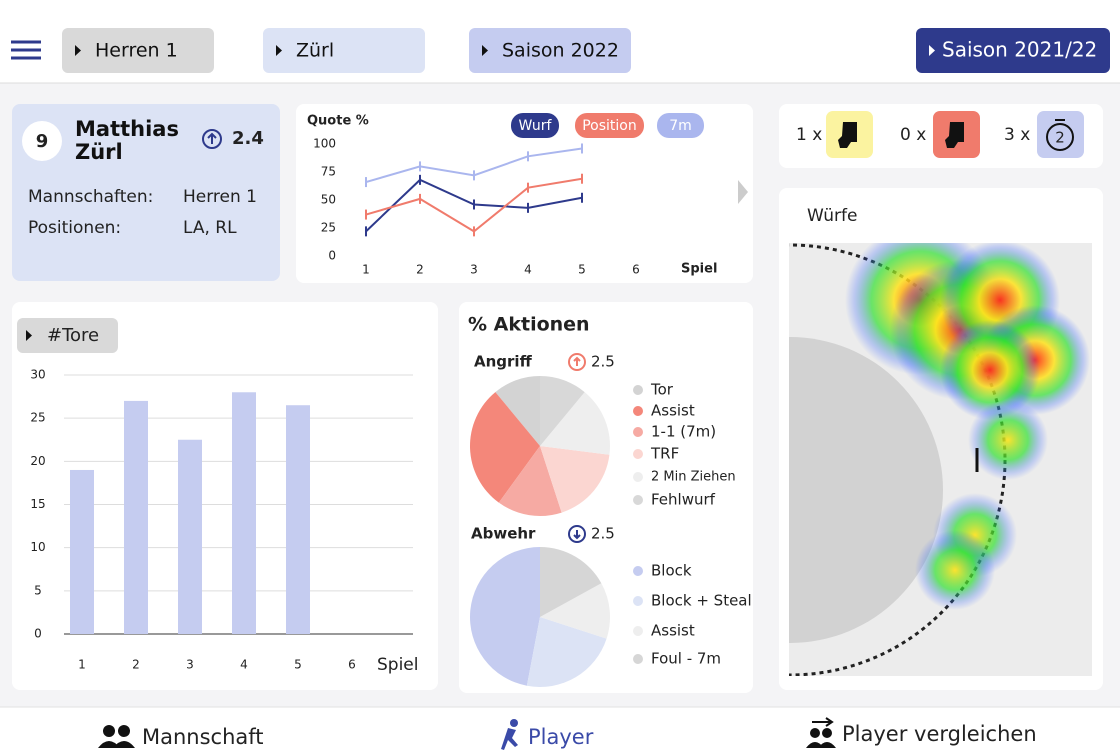 This screenshot has width=1120, height=754. What do you see at coordinates (37, 504) in the screenshot?
I see `y-tick-label: 15` at bounding box center [37, 504].